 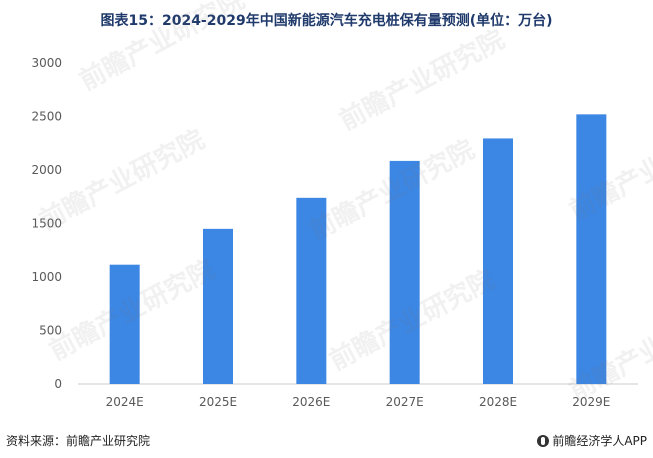 I want to click on y-tick-label: 2000, so click(x=46, y=170).